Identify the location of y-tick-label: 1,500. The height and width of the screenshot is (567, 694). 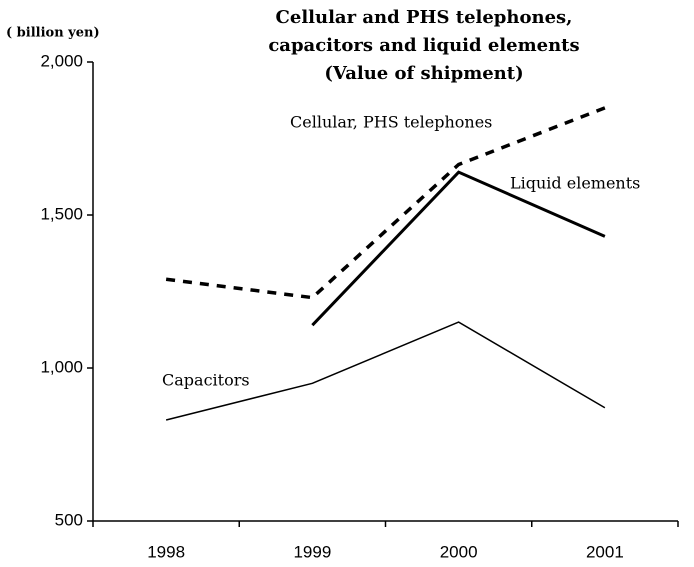
(61, 213).